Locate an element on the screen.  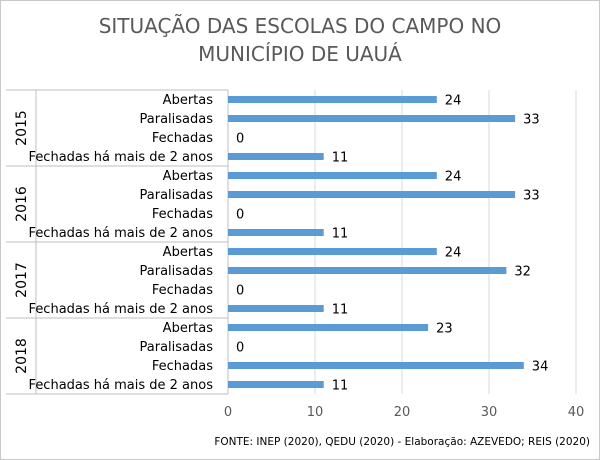
x-tick-label: 40 is located at coordinates (576, 412).